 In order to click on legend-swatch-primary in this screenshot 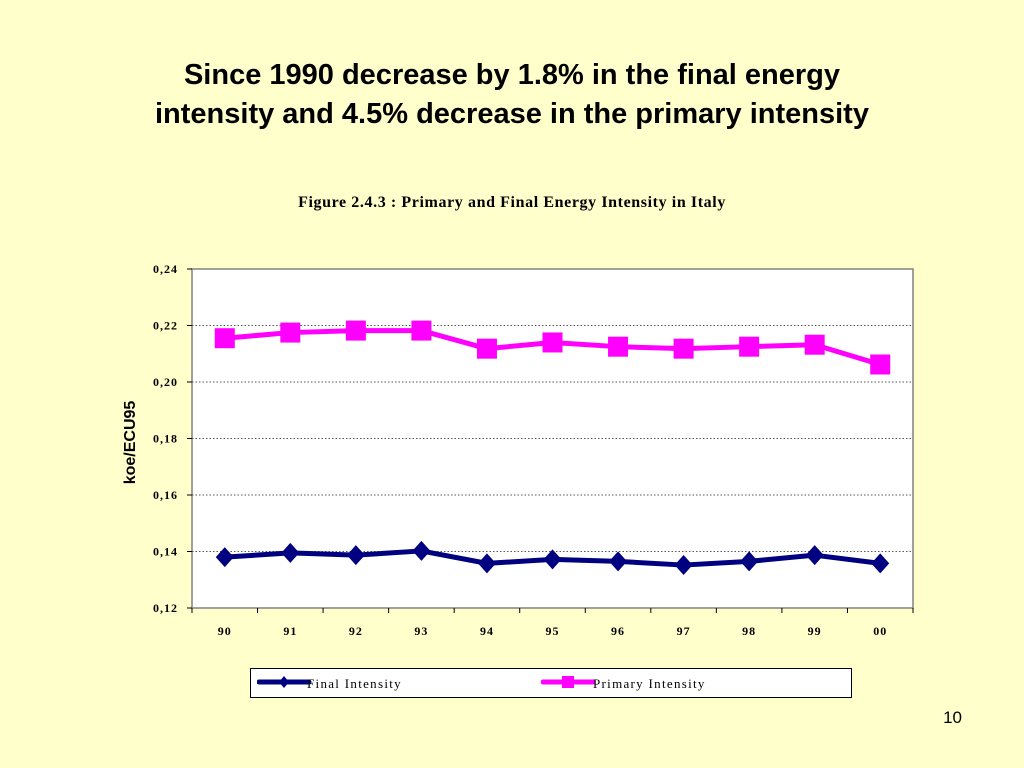, I will do `click(568, 682)`.